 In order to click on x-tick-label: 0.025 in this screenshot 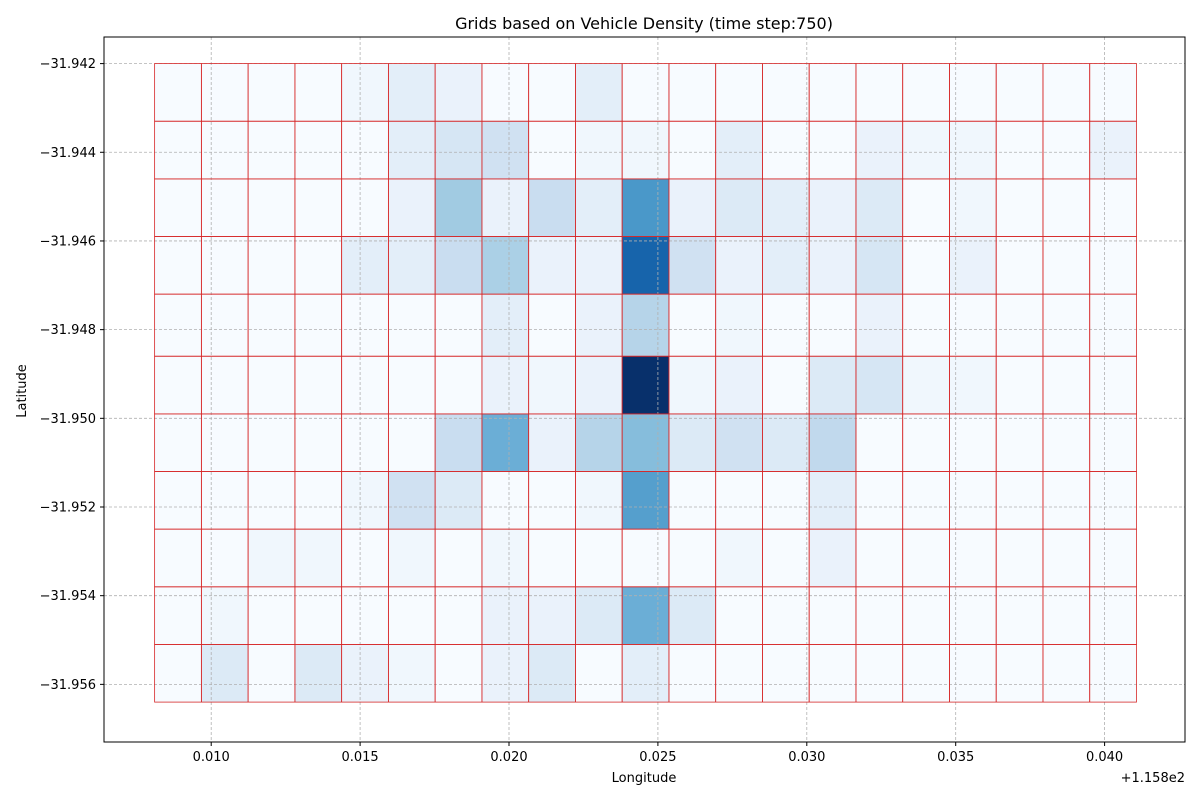, I will do `click(657, 757)`.